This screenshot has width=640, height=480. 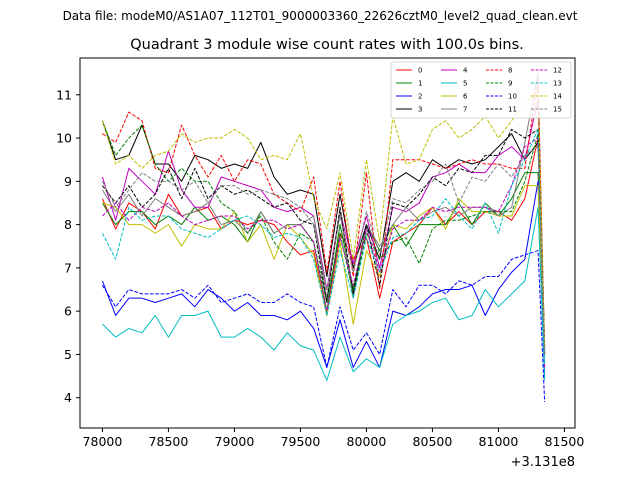 I want to click on legend-label: 7, so click(x=465, y=110).